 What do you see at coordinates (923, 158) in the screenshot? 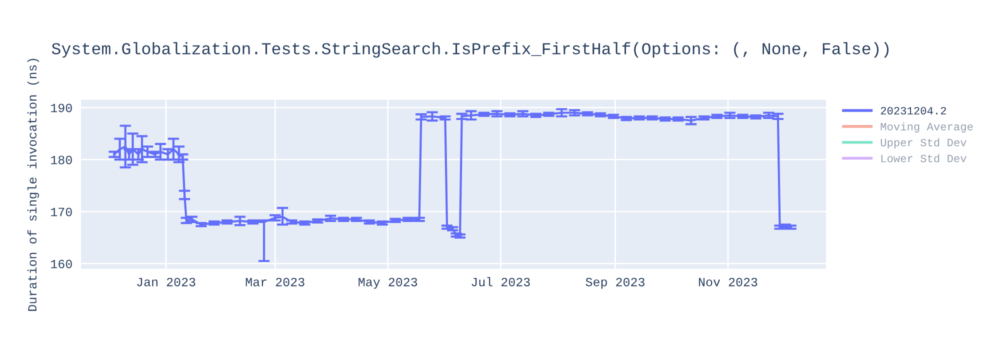
I see `legend-label: Lower Std Dev` at bounding box center [923, 158].